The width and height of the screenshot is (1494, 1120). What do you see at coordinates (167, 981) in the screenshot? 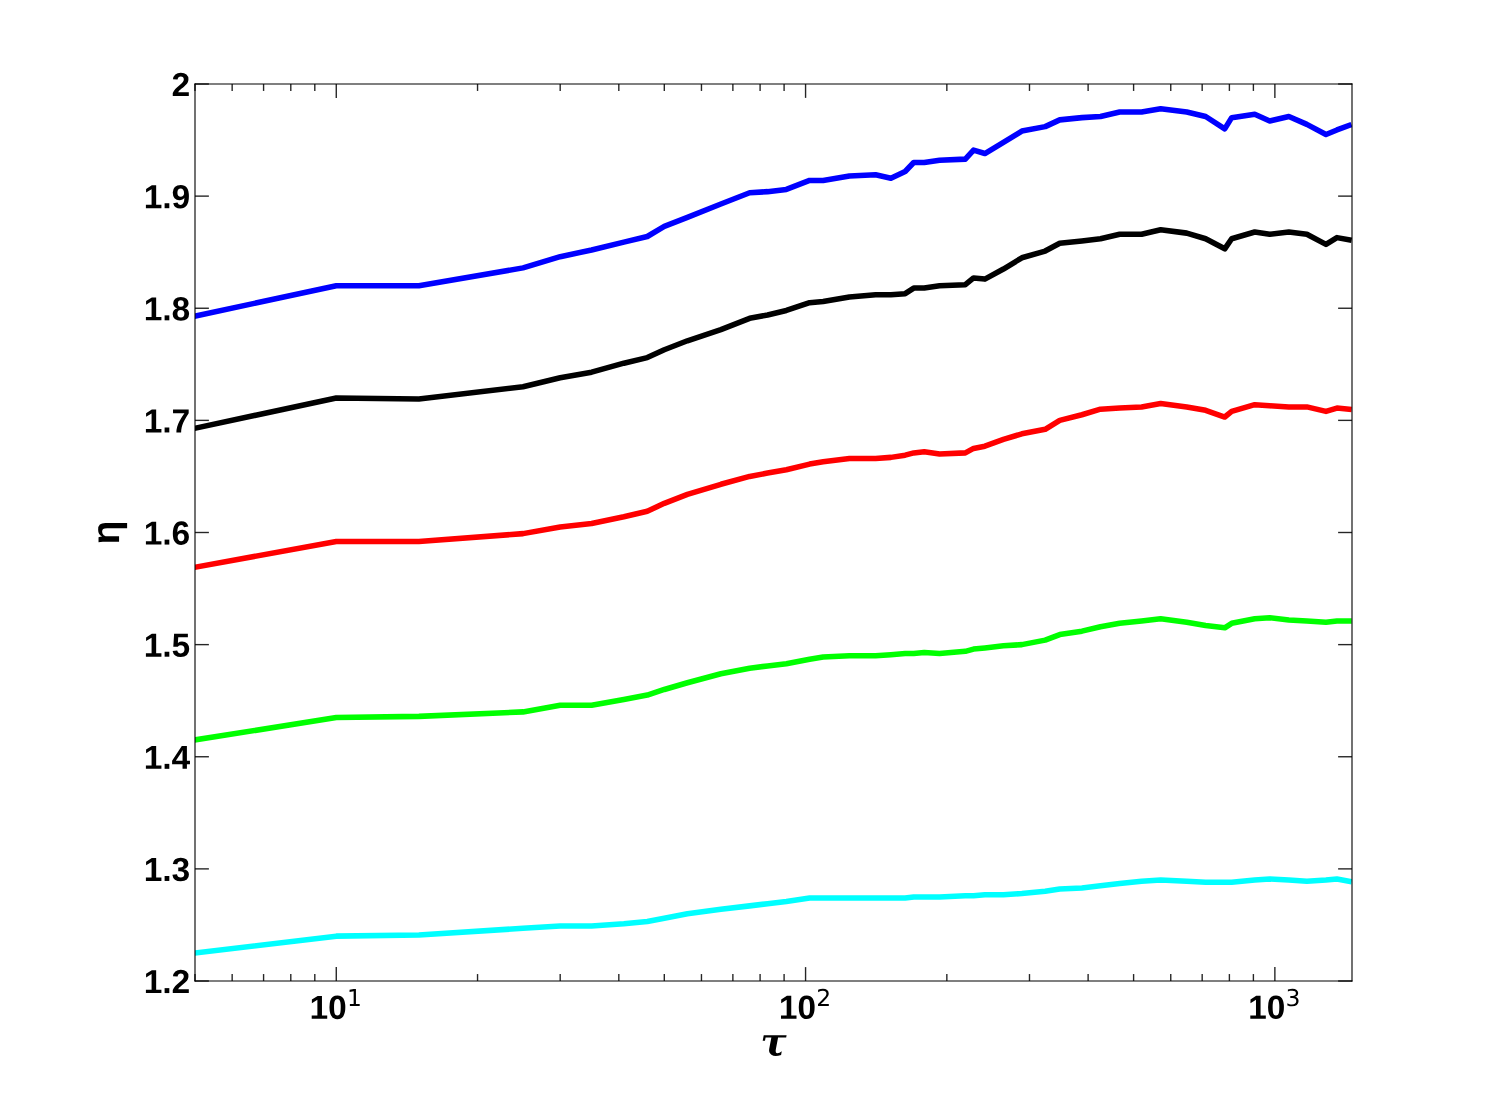
I see `y-tick-label: 1.2` at bounding box center [167, 981].